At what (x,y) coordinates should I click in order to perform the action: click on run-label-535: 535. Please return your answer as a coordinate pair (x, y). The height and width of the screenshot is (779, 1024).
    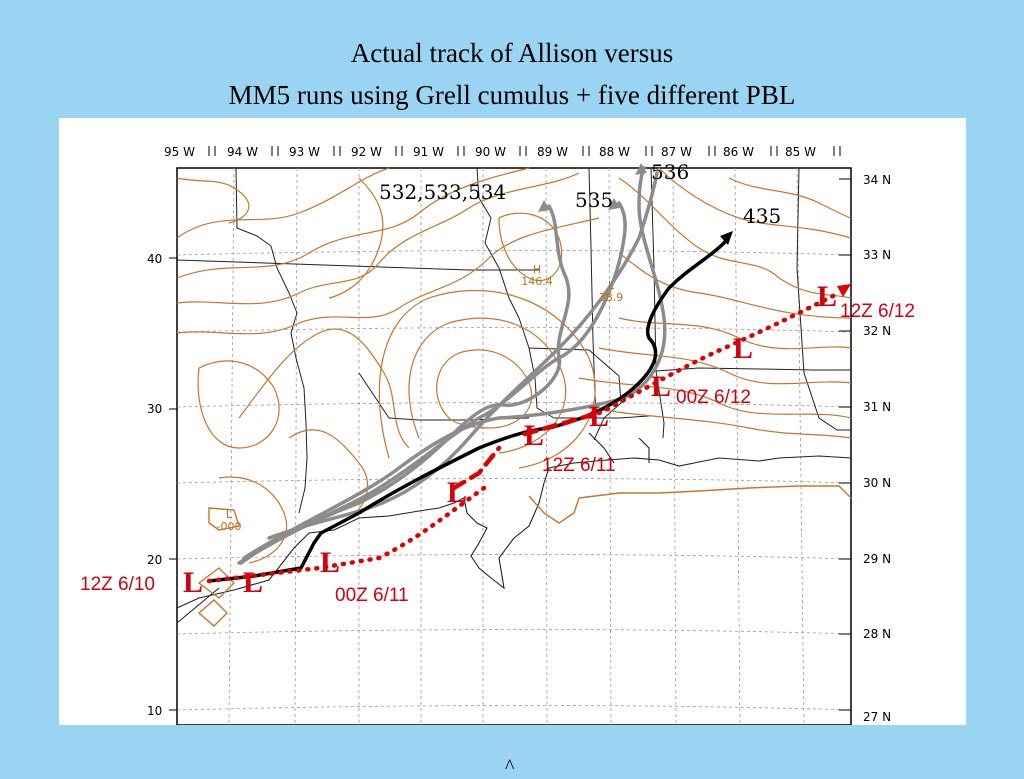
    Looking at the image, I should click on (594, 200).